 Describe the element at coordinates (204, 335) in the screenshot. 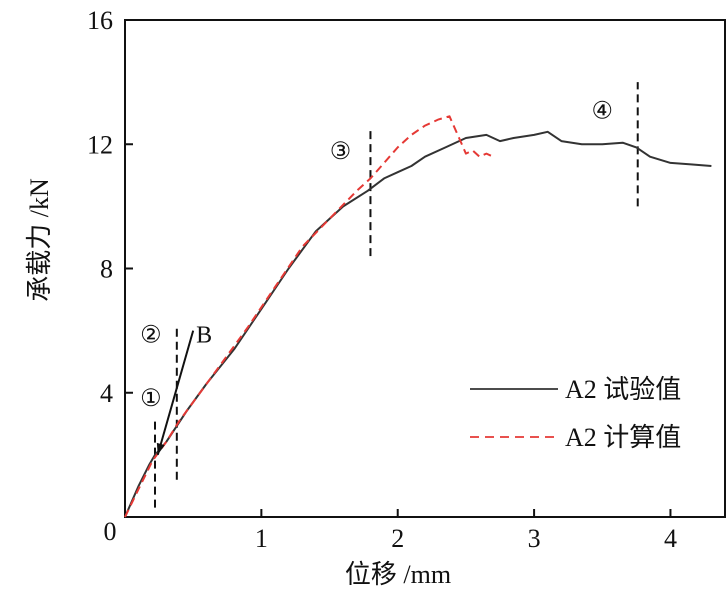

I see `annotation-label: B` at that location.